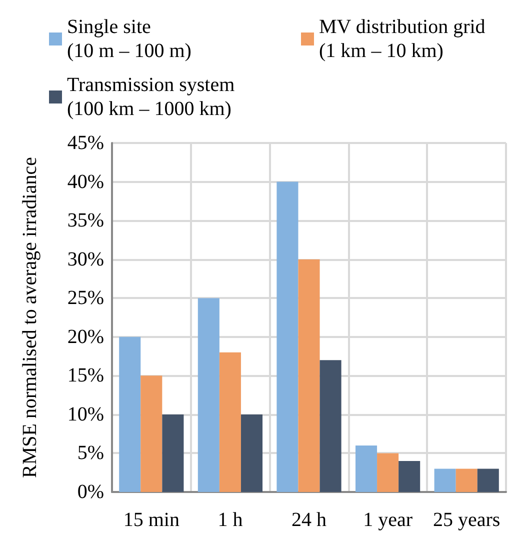  I want to click on y-tick-label: 40%, so click(85, 181).